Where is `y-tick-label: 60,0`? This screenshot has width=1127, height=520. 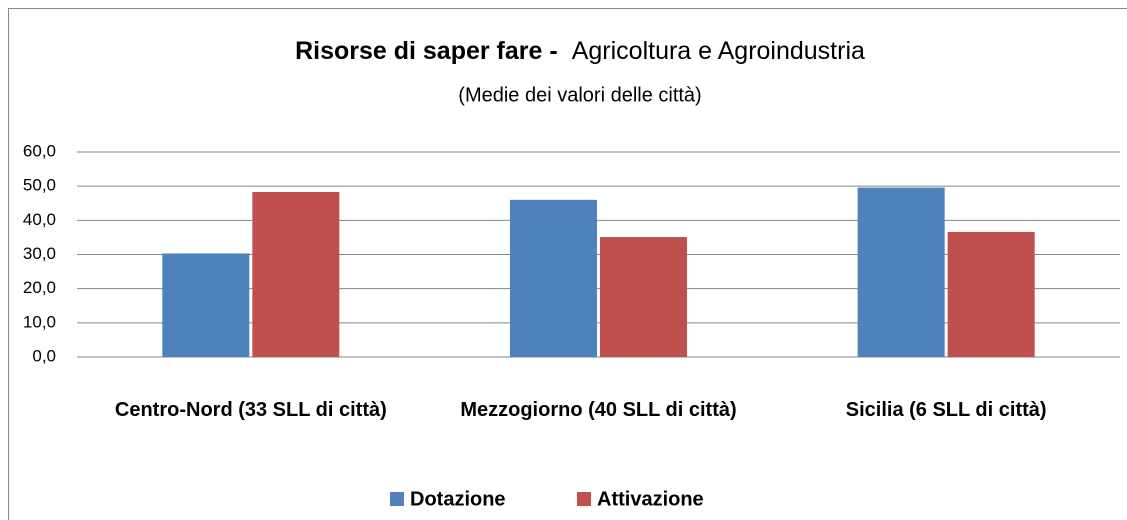
y-tick-label: 60,0 is located at coordinates (39, 150).